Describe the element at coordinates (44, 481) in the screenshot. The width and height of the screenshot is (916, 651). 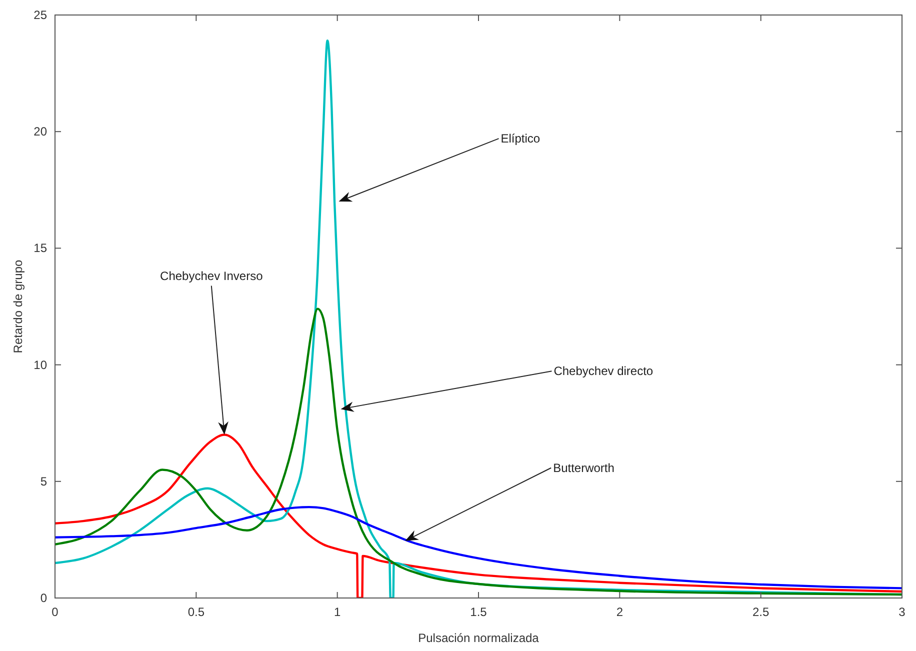
I see `y-tick-label: 5` at that location.